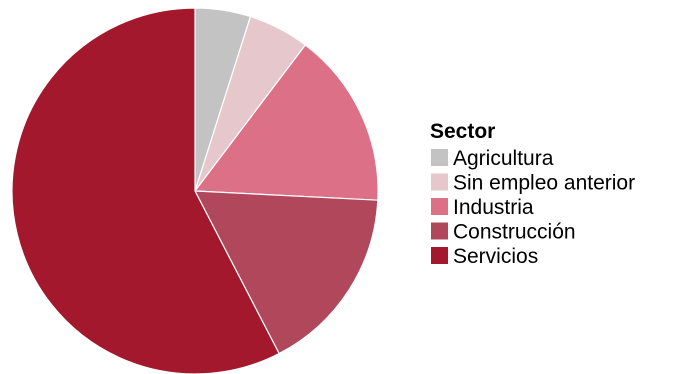 The height and width of the screenshot is (374, 687). What do you see at coordinates (544, 183) in the screenshot?
I see `legend-label: Sin empleo anterior` at bounding box center [544, 183].